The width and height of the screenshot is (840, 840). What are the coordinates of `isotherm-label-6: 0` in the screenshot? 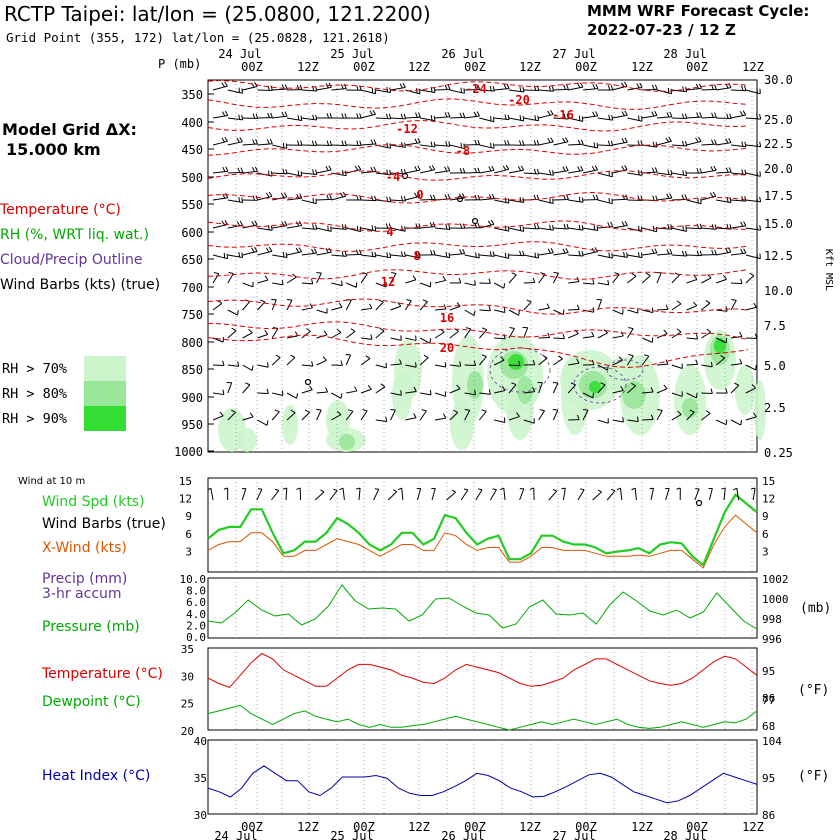 It's located at (419, 195).